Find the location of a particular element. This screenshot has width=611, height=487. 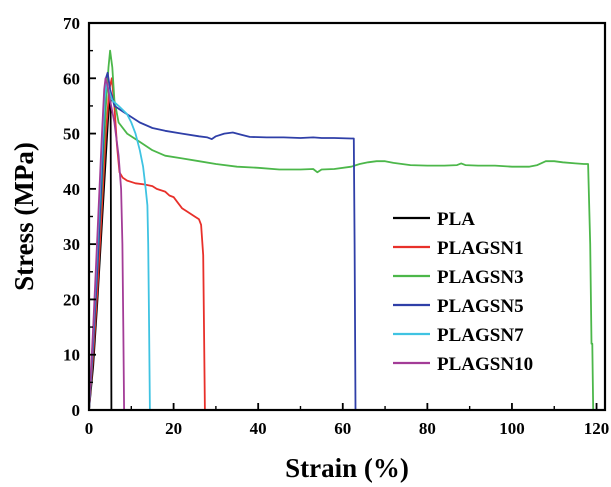

y-tick-label: 60 is located at coordinates (71, 78).